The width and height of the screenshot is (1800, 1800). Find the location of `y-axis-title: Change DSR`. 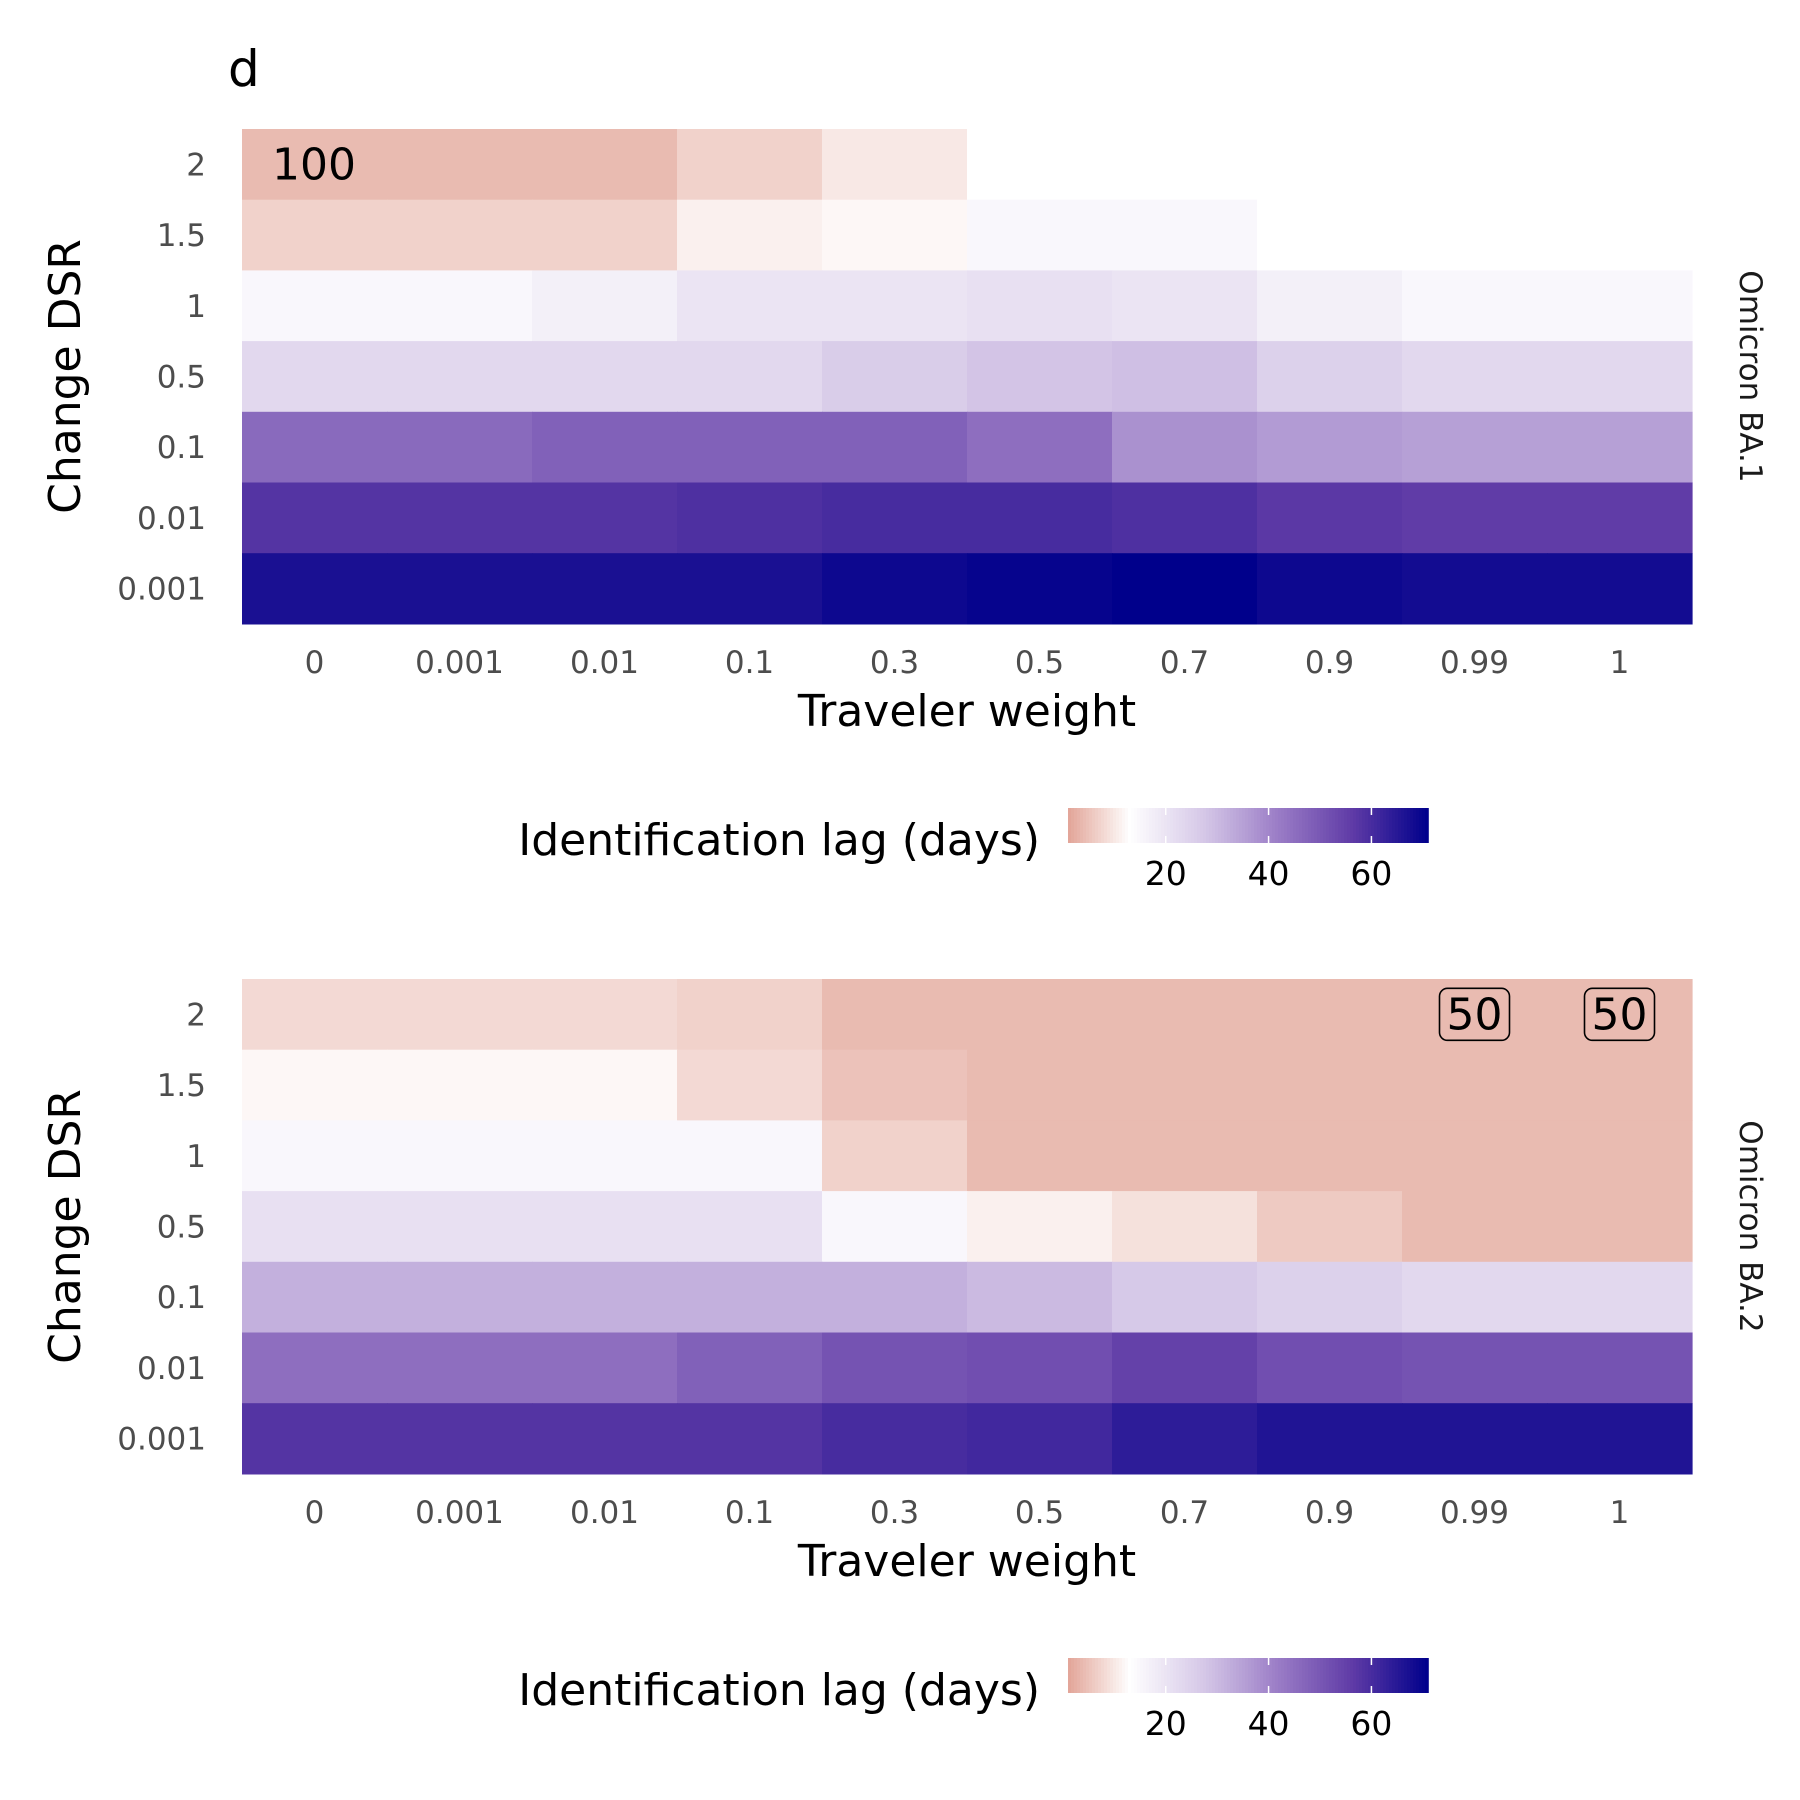

y-axis-title: Change DSR is located at coordinates (65, 1226).